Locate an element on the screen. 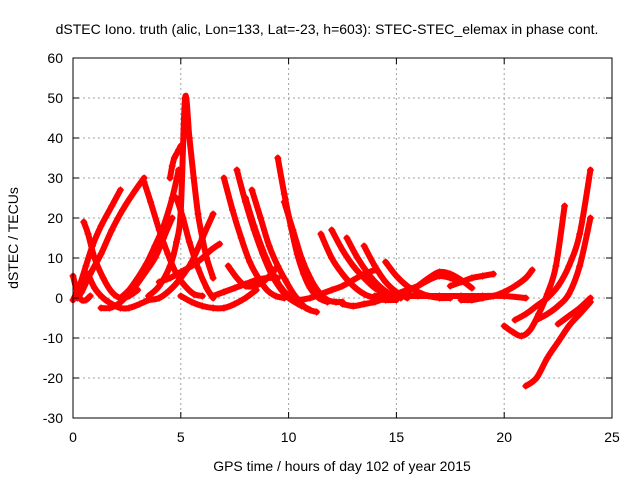 The width and height of the screenshot is (640, 480). y-tick-label: -30 is located at coordinates (53, 418).